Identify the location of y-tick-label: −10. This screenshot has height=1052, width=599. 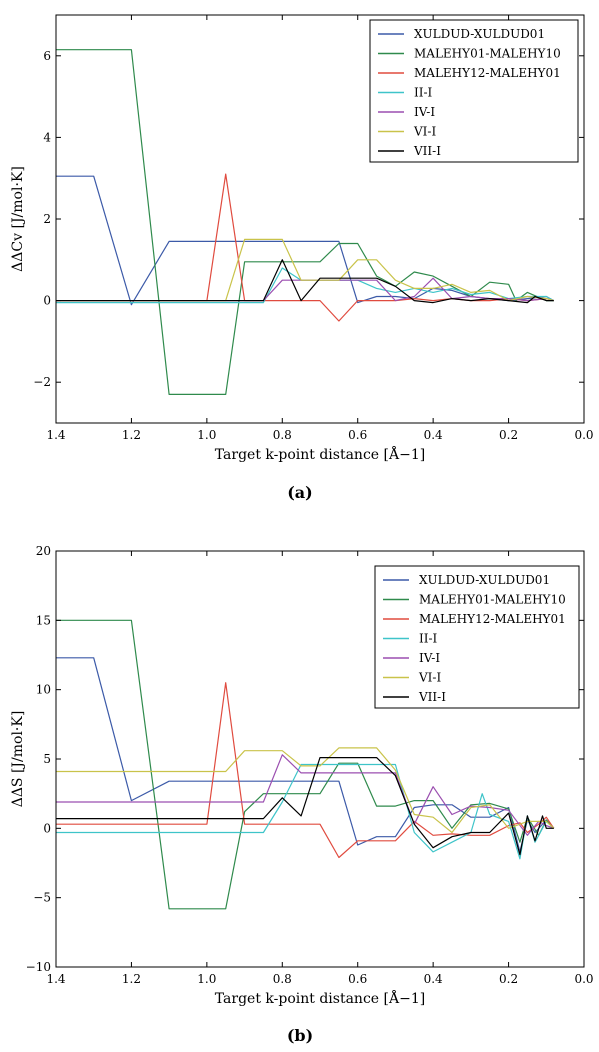
(38, 967).